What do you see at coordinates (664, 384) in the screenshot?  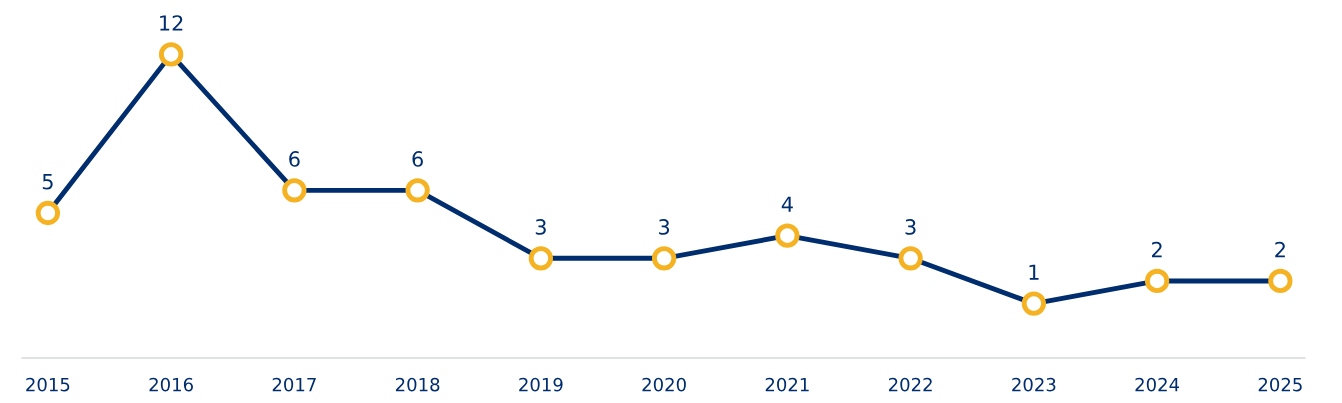 I see `x-tick-label: 2020` at bounding box center [664, 384].